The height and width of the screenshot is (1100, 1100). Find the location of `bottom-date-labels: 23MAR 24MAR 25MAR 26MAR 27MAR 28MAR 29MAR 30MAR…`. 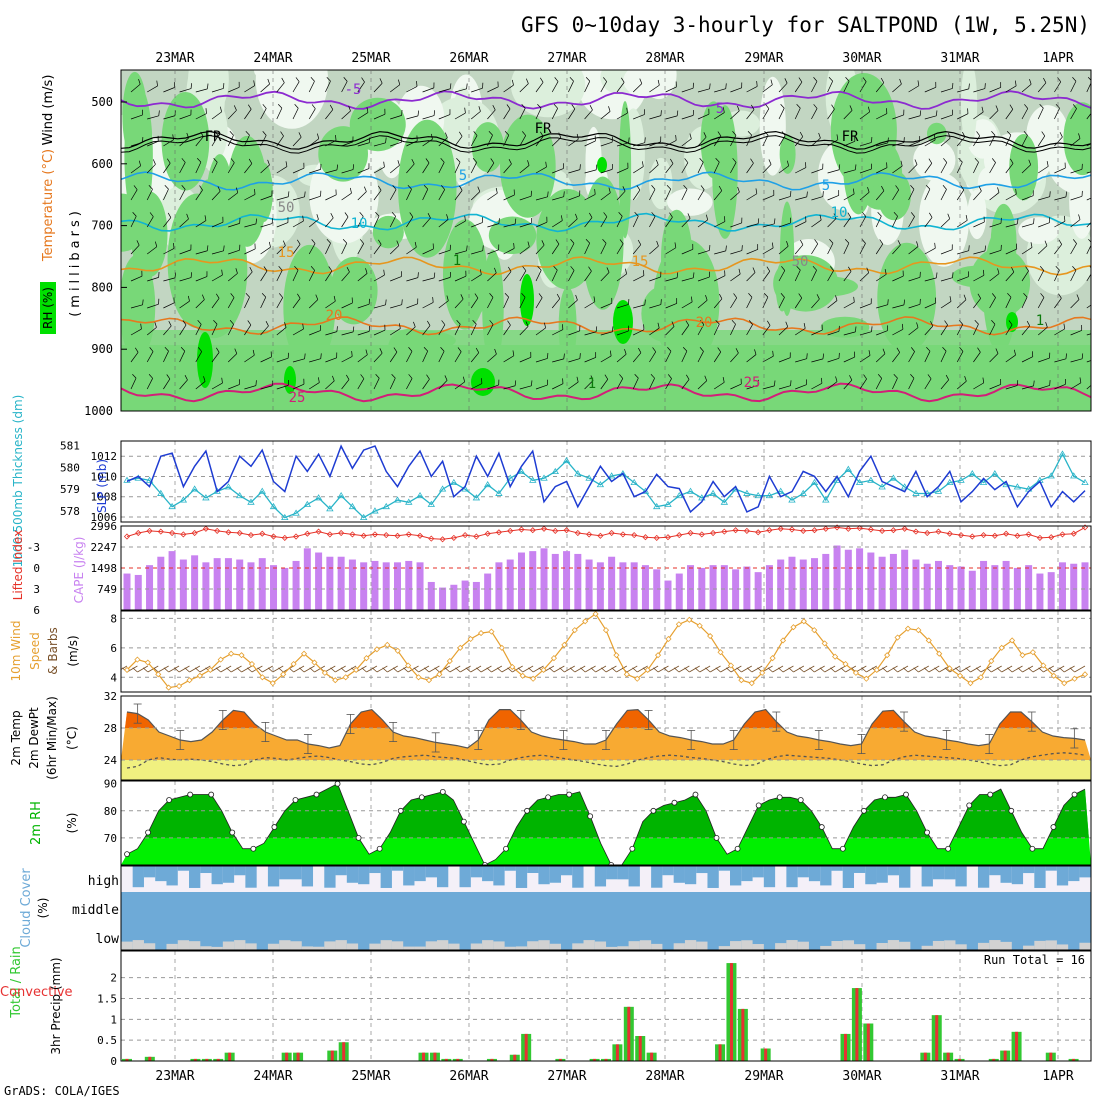

bottom-date-labels: 23MAR 24MAR 25MAR 26MAR 27MAR 28MAR 29MAR 30MAR… is located at coordinates (614, 1076).